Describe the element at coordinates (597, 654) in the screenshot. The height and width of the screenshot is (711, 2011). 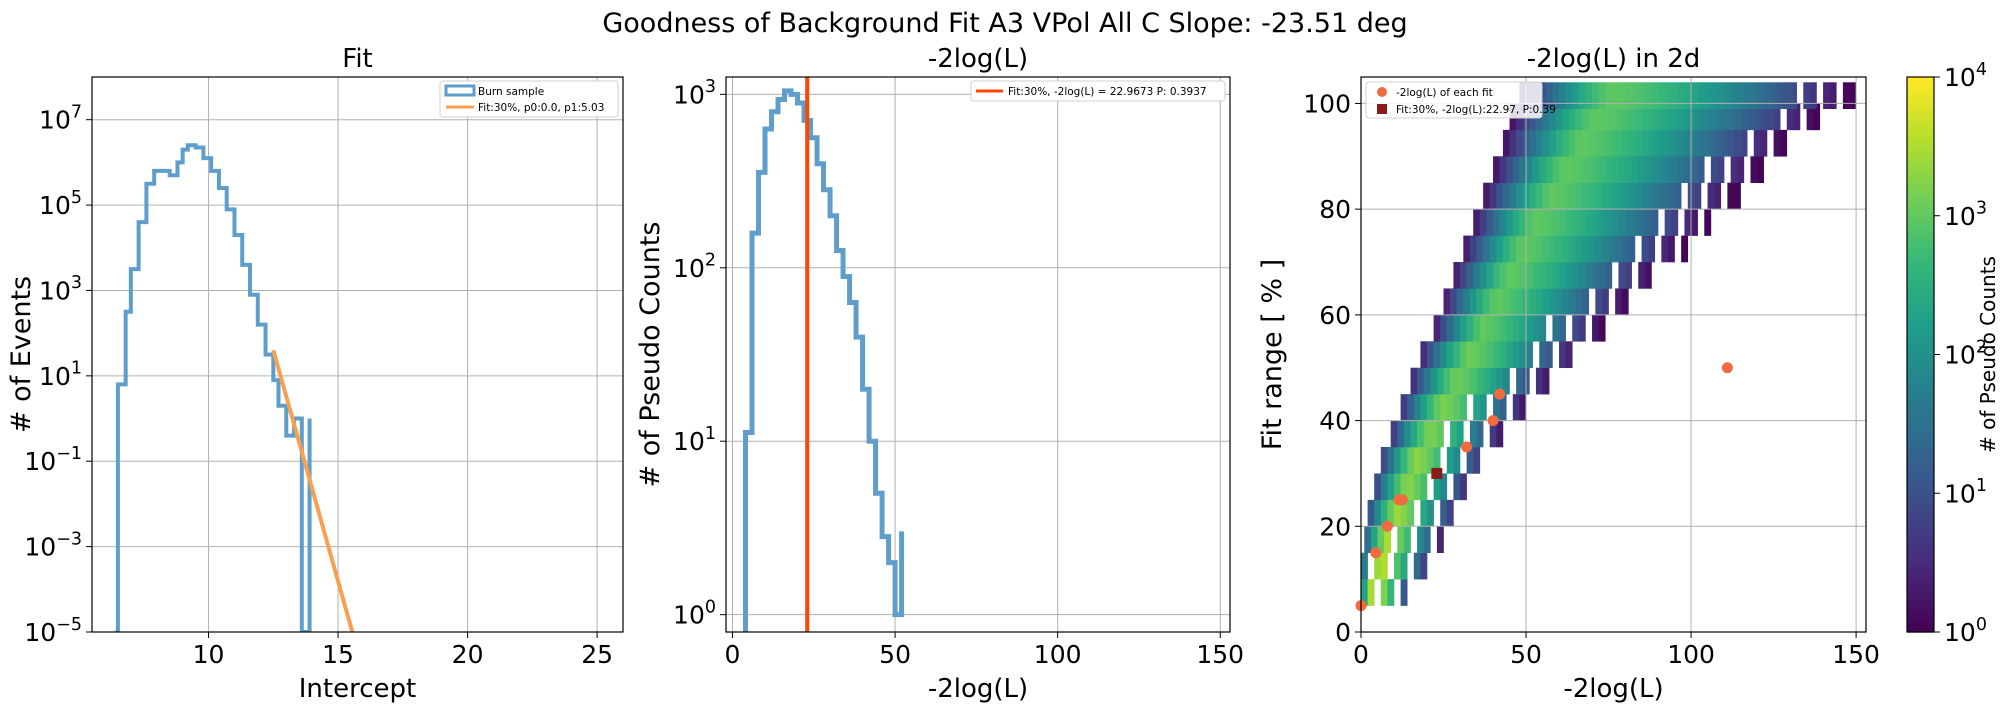
I see `x-tick-label: 25` at that location.